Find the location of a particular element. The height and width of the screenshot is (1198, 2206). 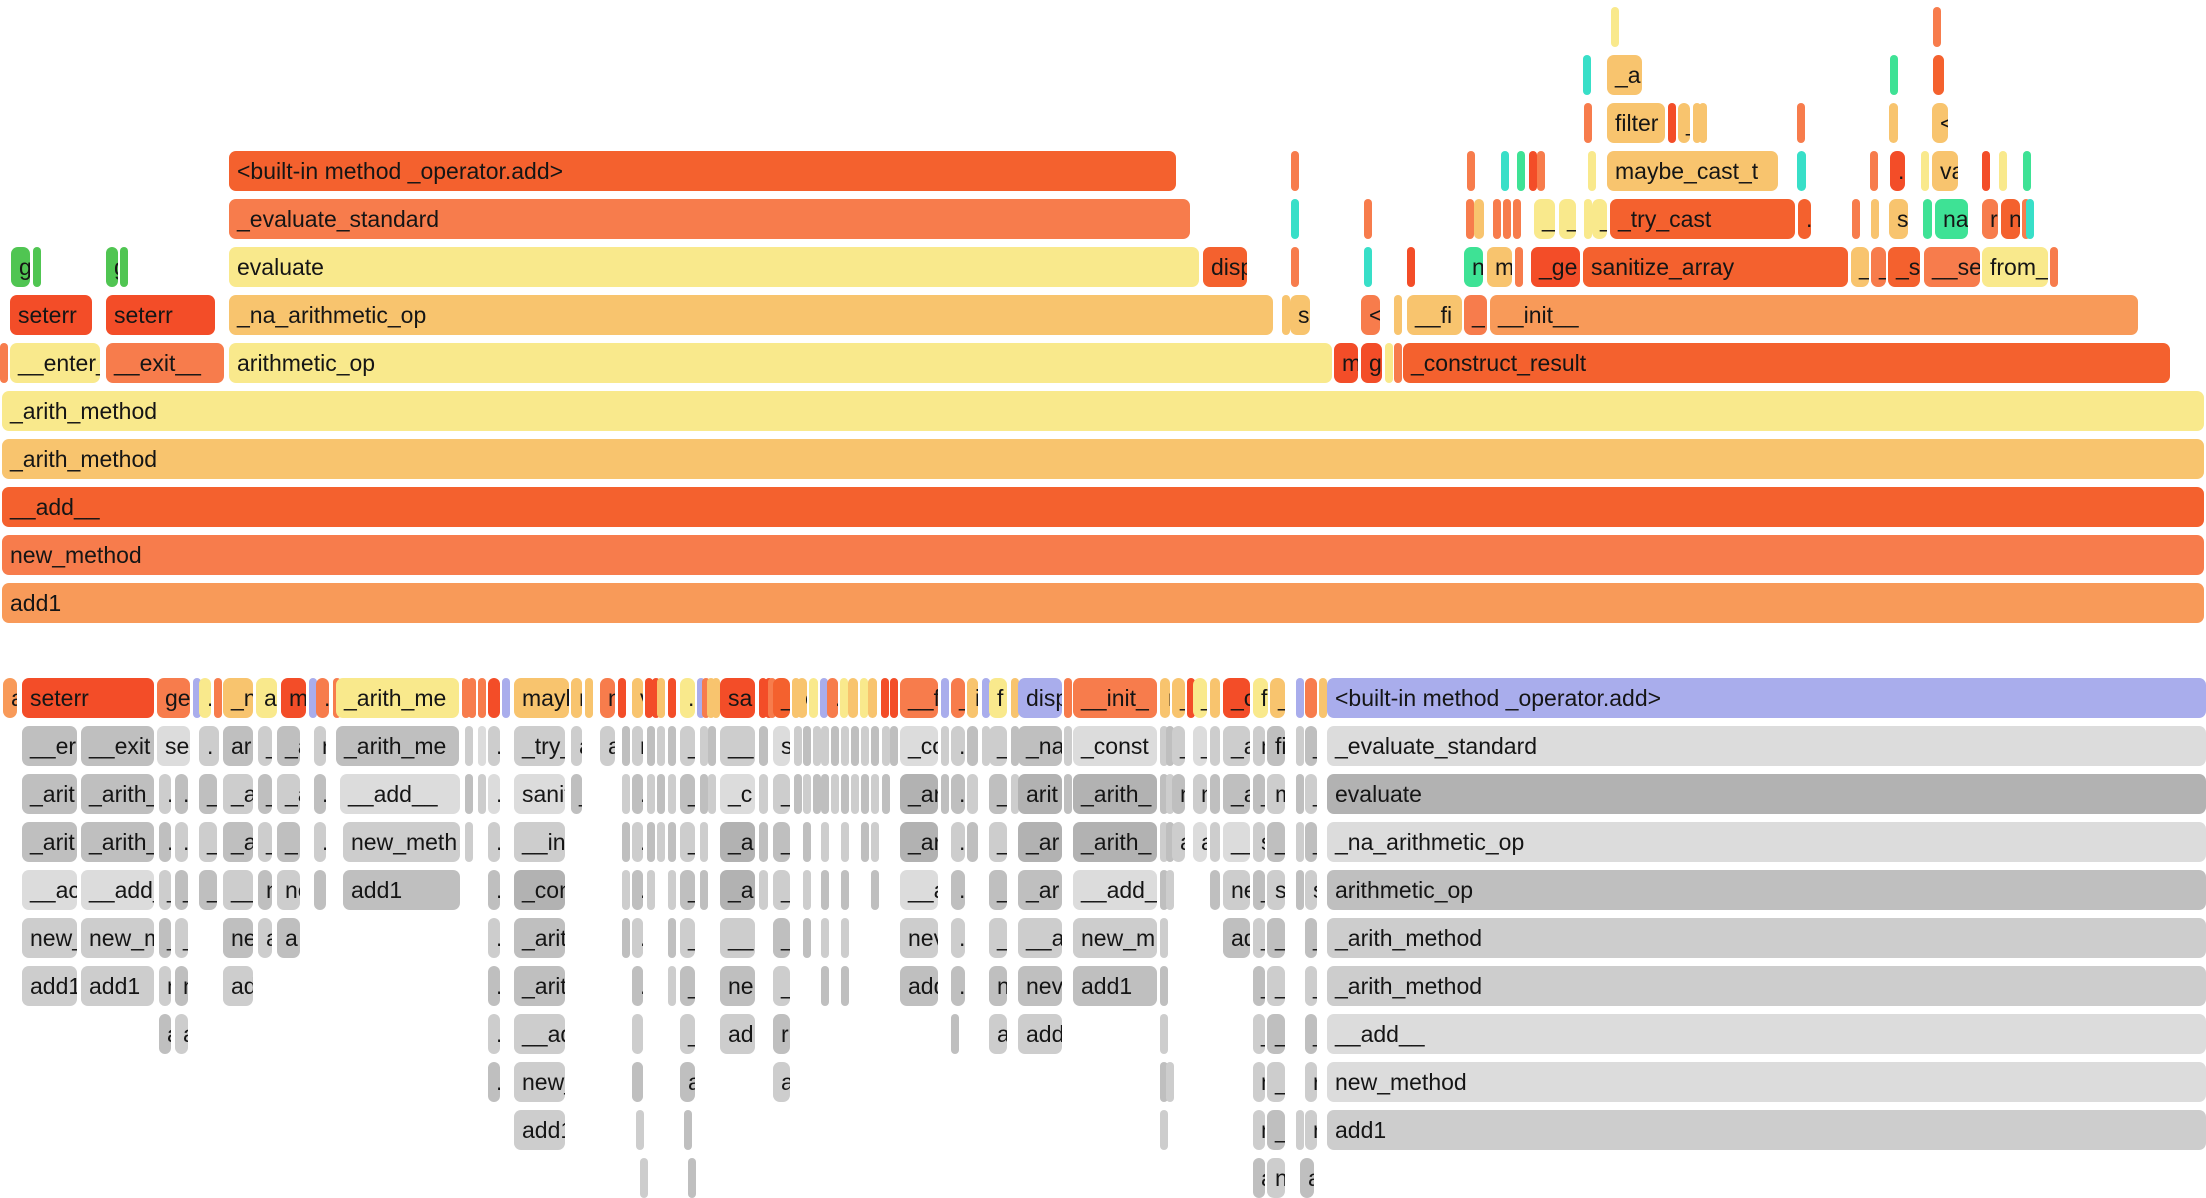

flame-frame-__ac: __ac is located at coordinates (49, 890).